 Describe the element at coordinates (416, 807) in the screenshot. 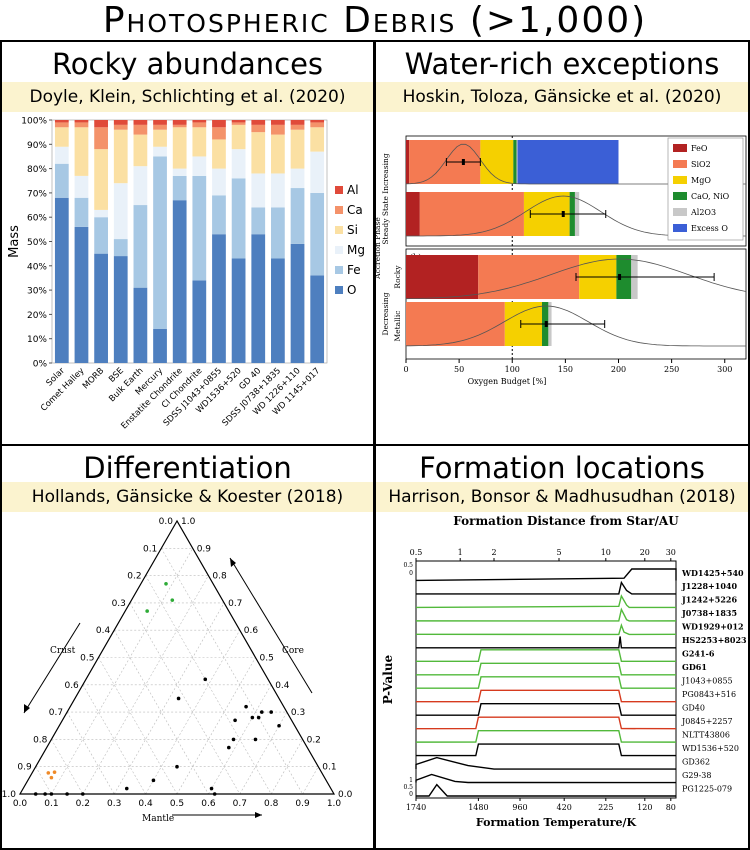

I see `bottom-tick-label: 1740` at that location.